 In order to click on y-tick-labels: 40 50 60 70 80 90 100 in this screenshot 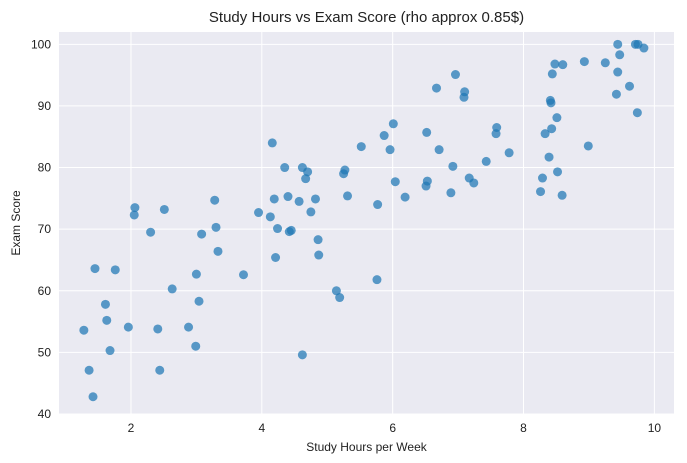, I will do `click(41, 229)`.